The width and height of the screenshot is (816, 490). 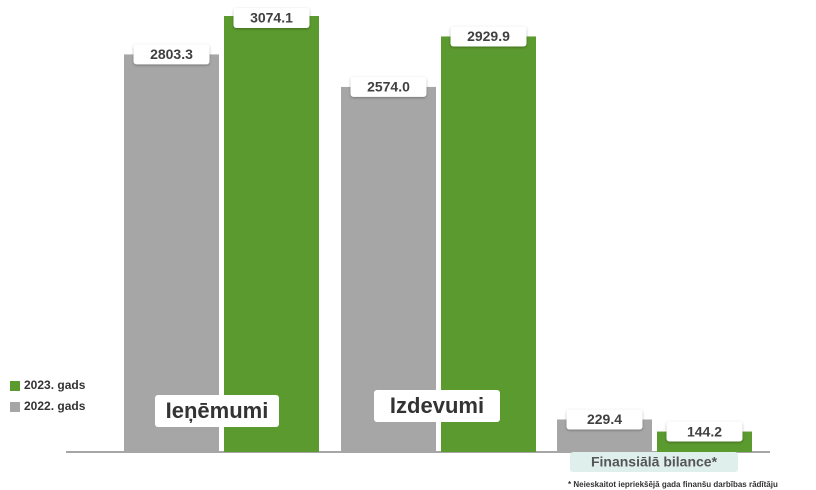 What do you see at coordinates (55, 385) in the screenshot?
I see `legend-label: 2023. gads` at bounding box center [55, 385].